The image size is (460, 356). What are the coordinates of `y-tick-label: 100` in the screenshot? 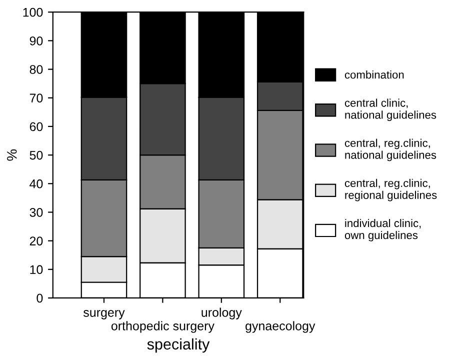 It's located at (33, 12).